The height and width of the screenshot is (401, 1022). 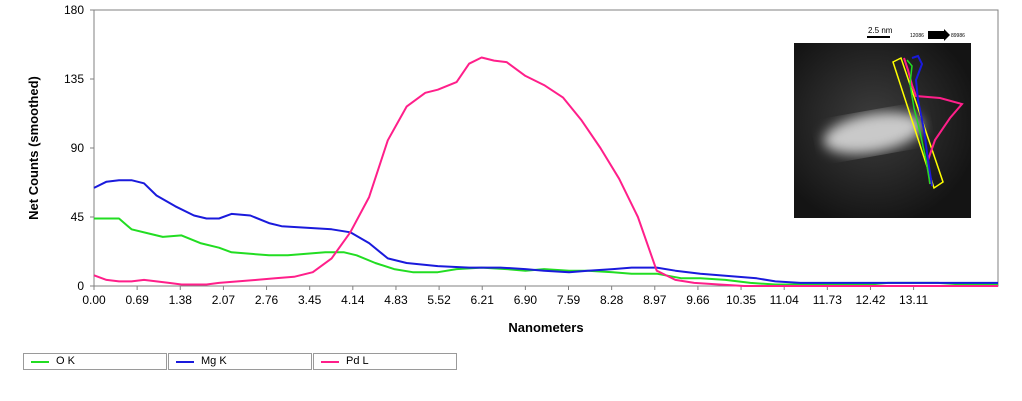 I want to click on x-tick-label: 11.73, so click(x=827, y=300).